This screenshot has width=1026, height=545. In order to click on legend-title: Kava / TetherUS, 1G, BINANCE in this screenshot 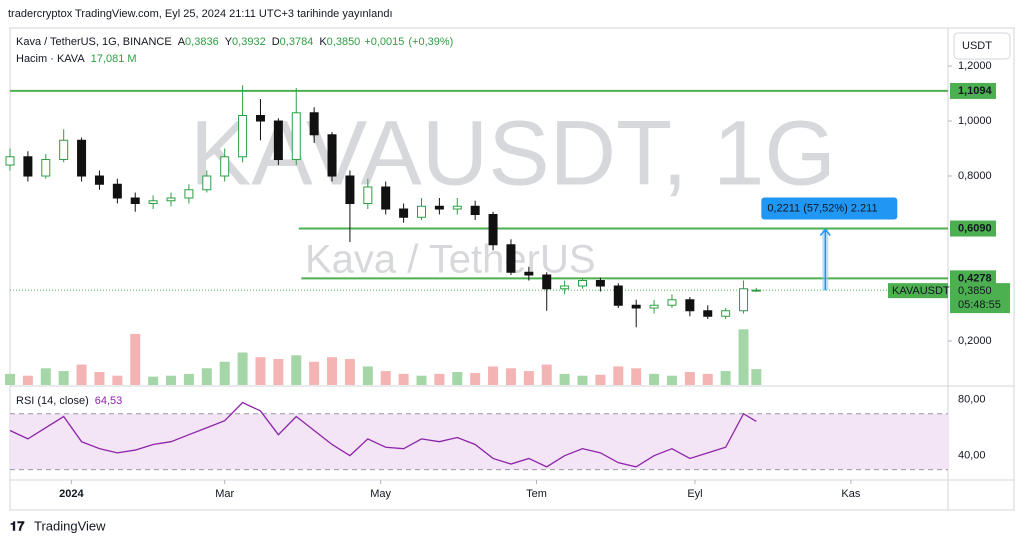, I will do `click(94, 42)`.